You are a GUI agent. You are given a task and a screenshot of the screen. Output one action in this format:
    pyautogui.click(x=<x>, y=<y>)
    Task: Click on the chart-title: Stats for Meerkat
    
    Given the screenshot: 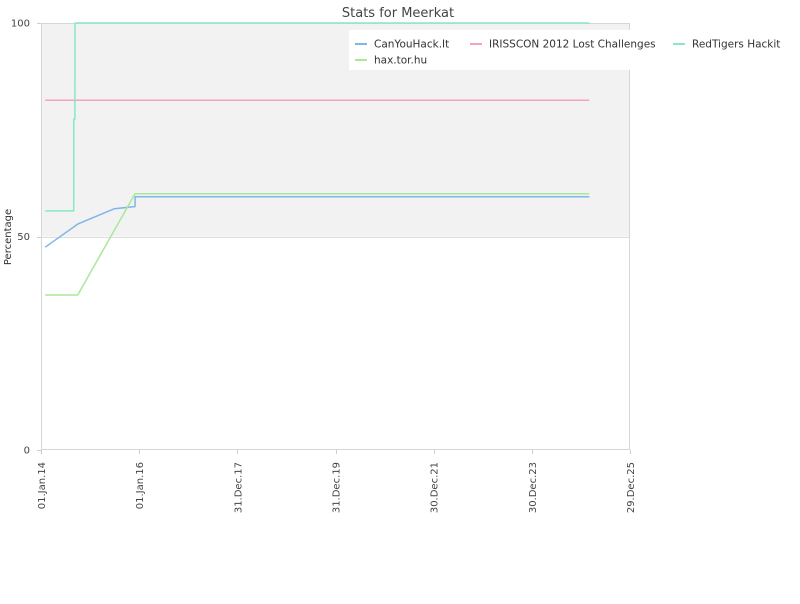 What is the action you would take?
    pyautogui.click(x=398, y=13)
    